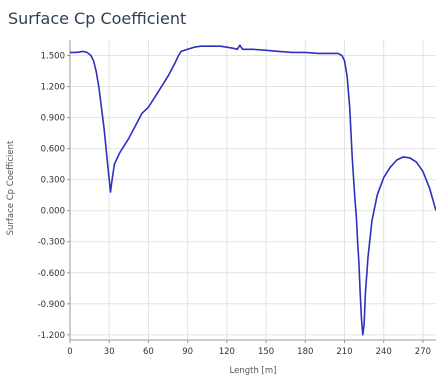 The image size is (436, 378). What do you see at coordinates (227, 352) in the screenshot?
I see `x-tick-label: 120` at bounding box center [227, 352].